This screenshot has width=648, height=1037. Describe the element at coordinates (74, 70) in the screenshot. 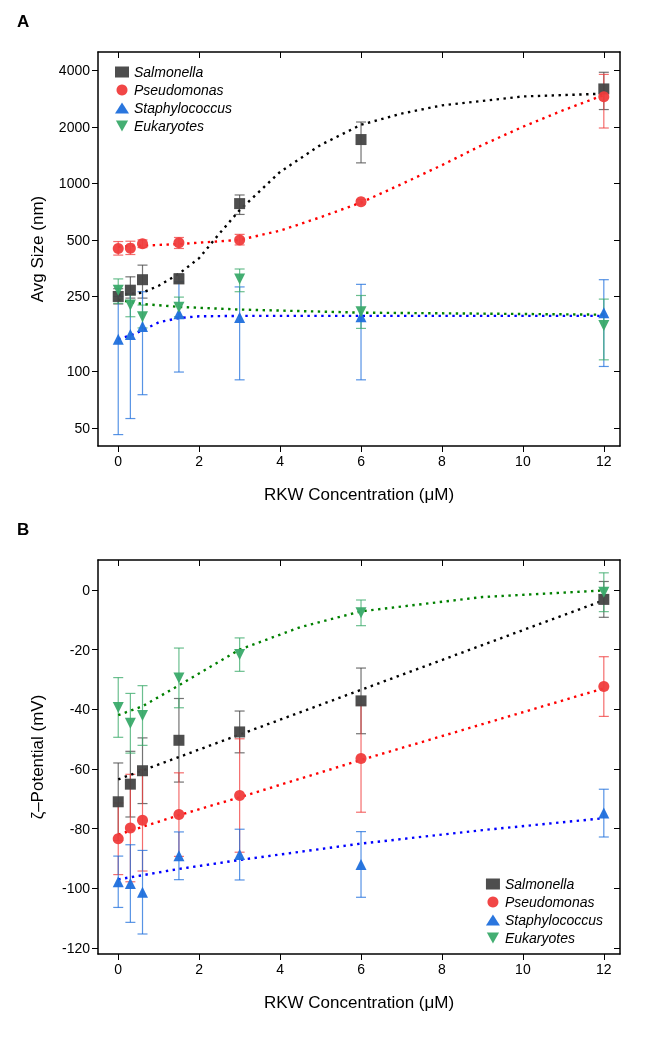

I see `y-tick-label: 4000` at that location.